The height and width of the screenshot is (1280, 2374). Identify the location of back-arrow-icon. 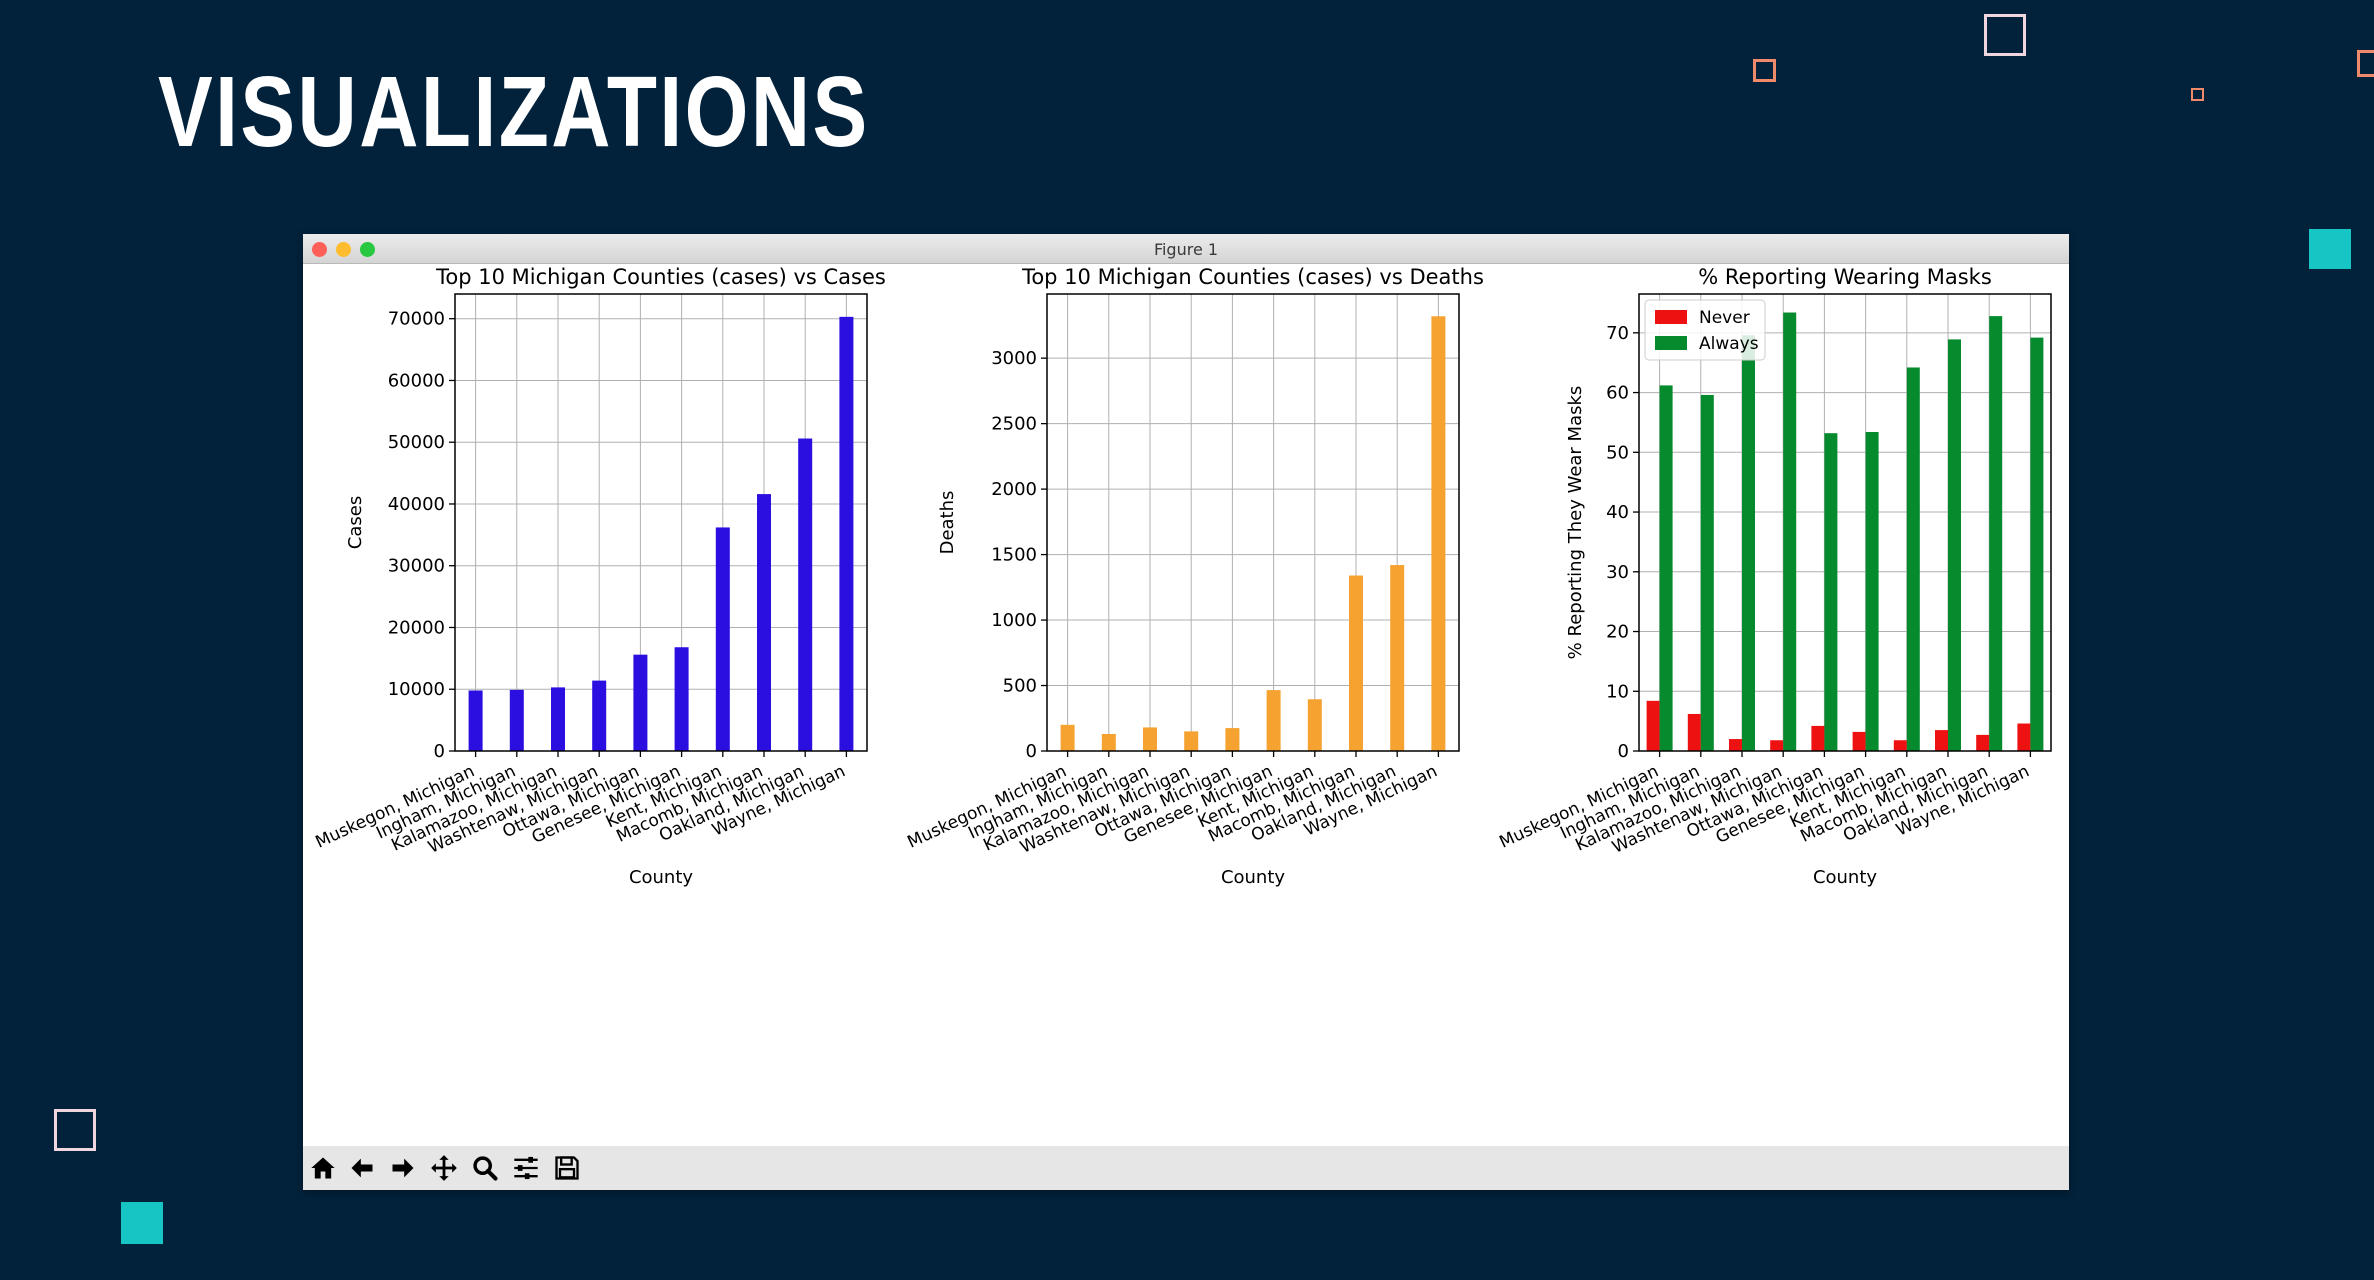
(362, 1168).